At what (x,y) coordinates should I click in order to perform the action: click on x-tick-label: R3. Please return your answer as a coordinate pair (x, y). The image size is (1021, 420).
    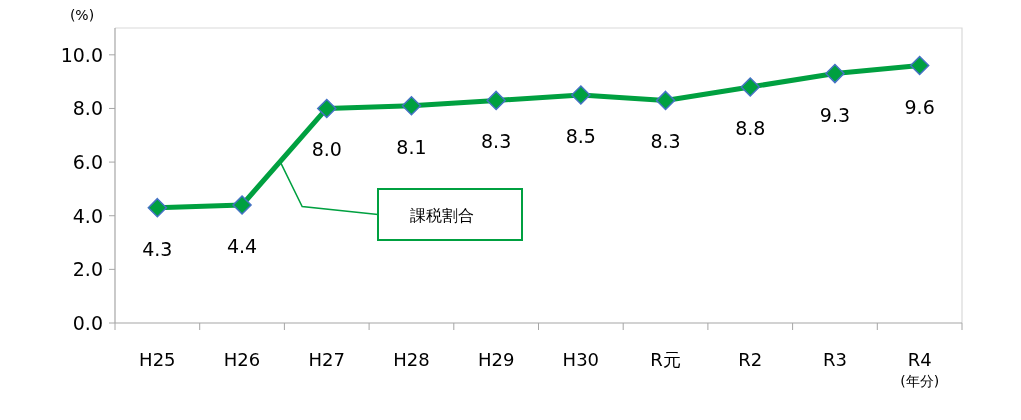
    Looking at the image, I should click on (834, 359).